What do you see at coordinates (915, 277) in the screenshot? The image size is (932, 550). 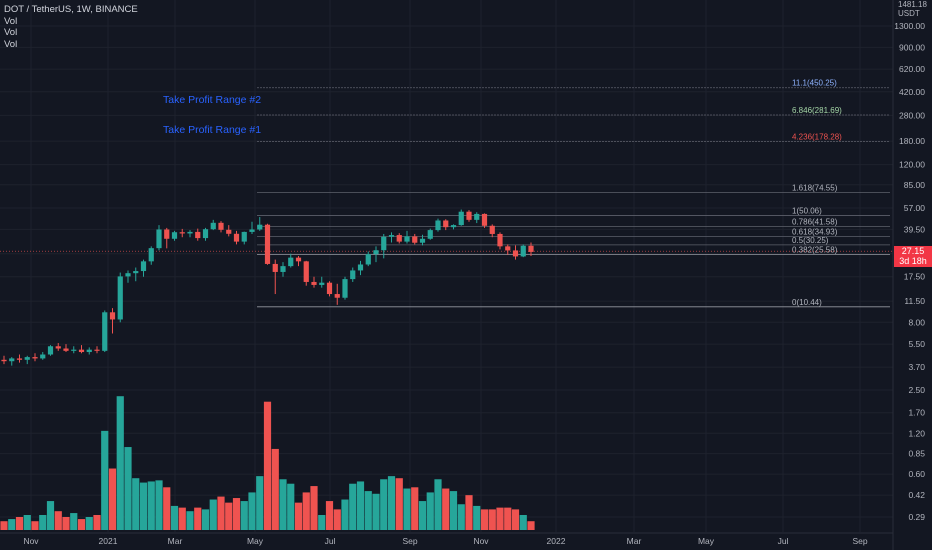 I see `y-tick-label: 17.50` at bounding box center [915, 277].